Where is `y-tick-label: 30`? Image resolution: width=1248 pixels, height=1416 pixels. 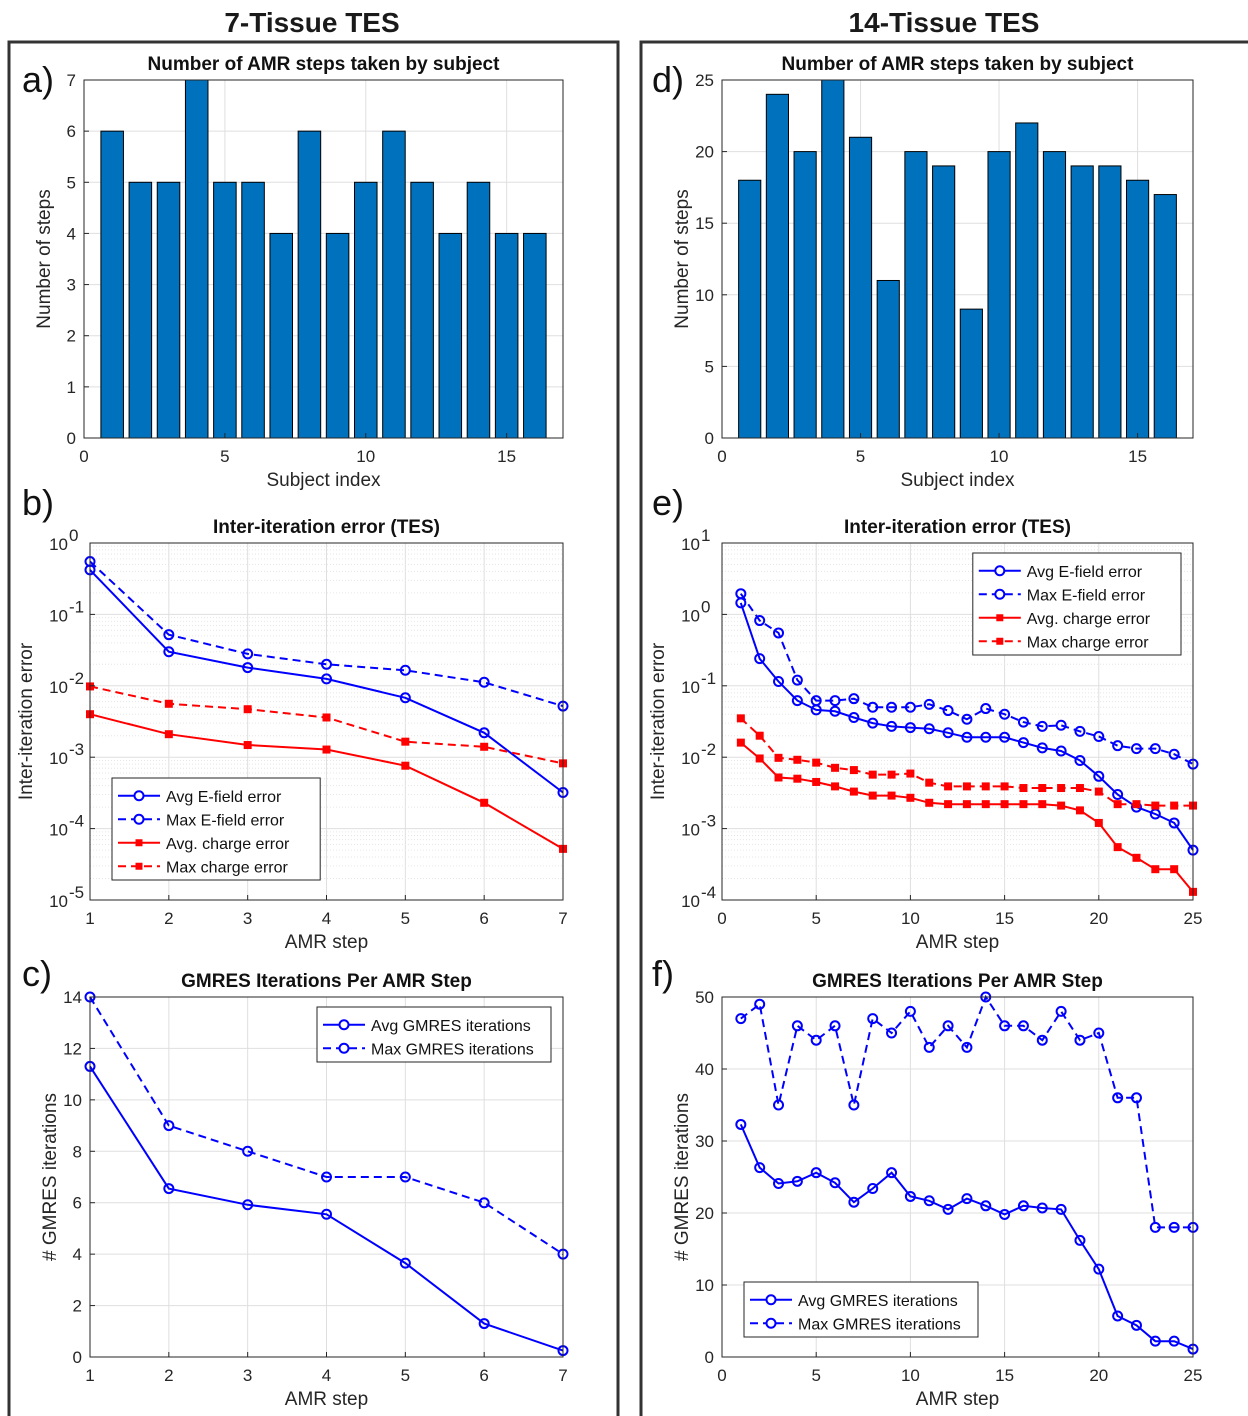
y-tick-label: 30 is located at coordinates (704, 1141).